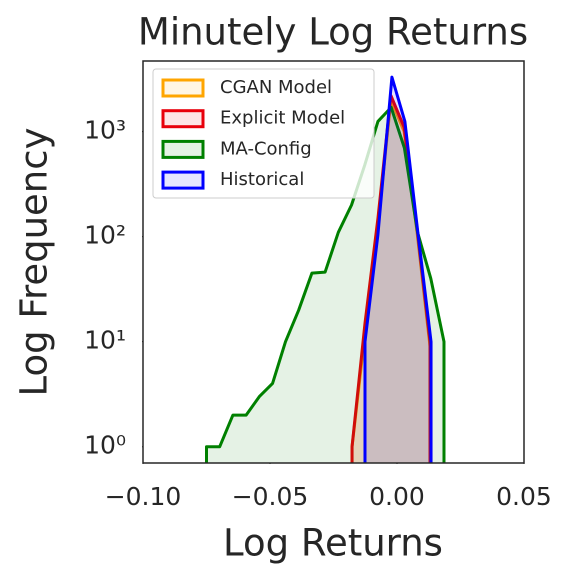  What do you see at coordinates (398, 269) in the screenshot?
I see `series-area` at bounding box center [398, 269].